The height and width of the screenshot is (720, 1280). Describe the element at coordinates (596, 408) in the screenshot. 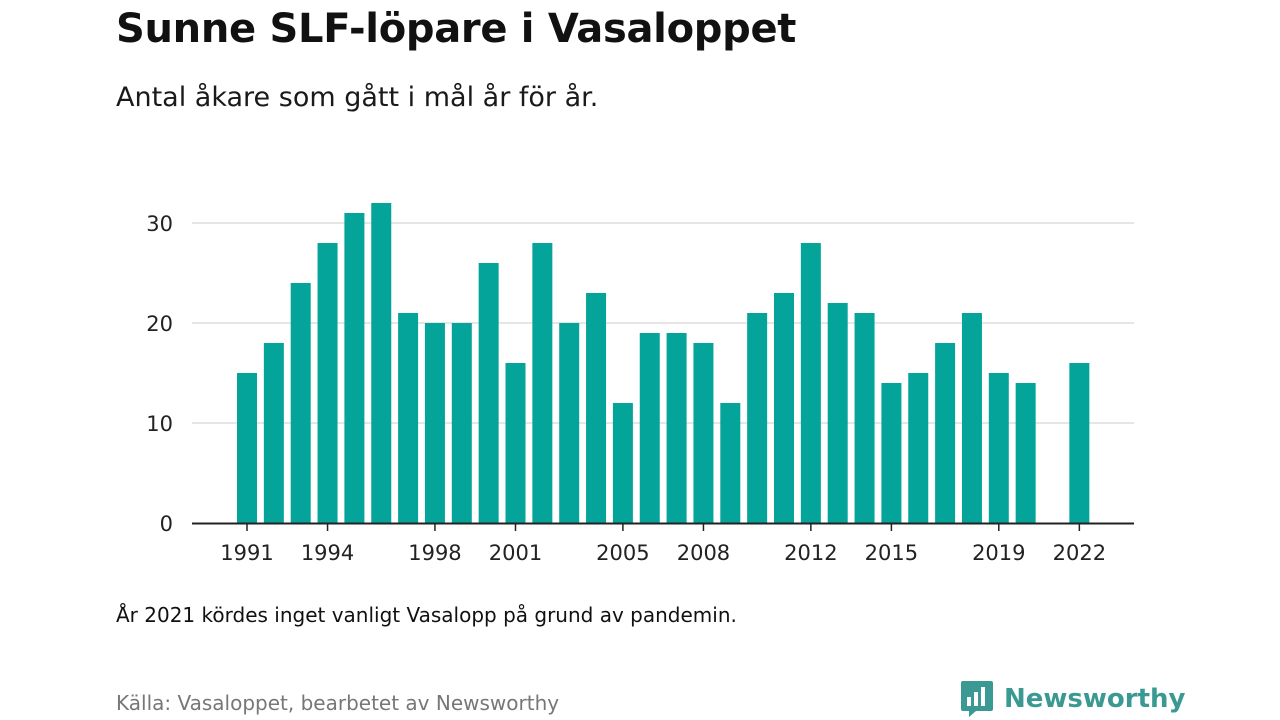

I see `bar-2004` at that location.